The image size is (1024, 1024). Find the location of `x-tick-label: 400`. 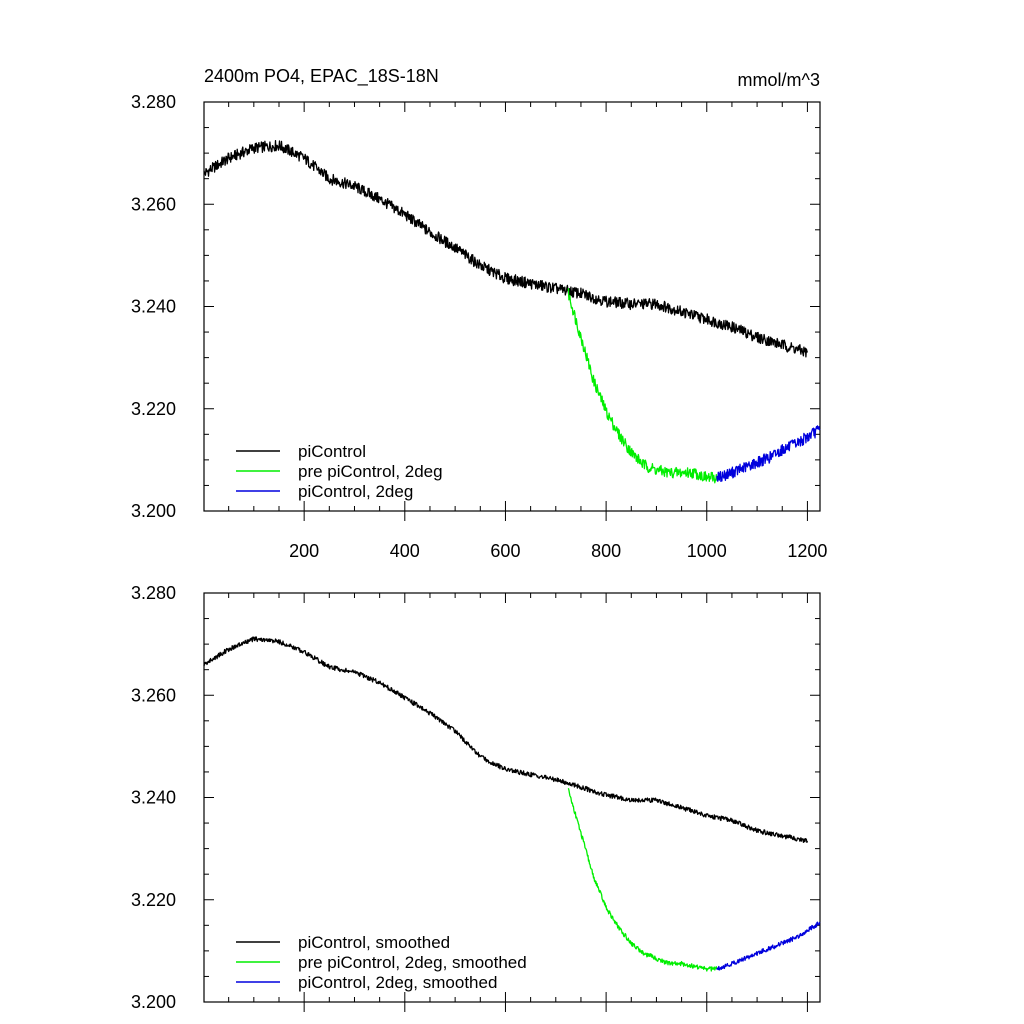

x-tick-label: 400 is located at coordinates (405, 551).